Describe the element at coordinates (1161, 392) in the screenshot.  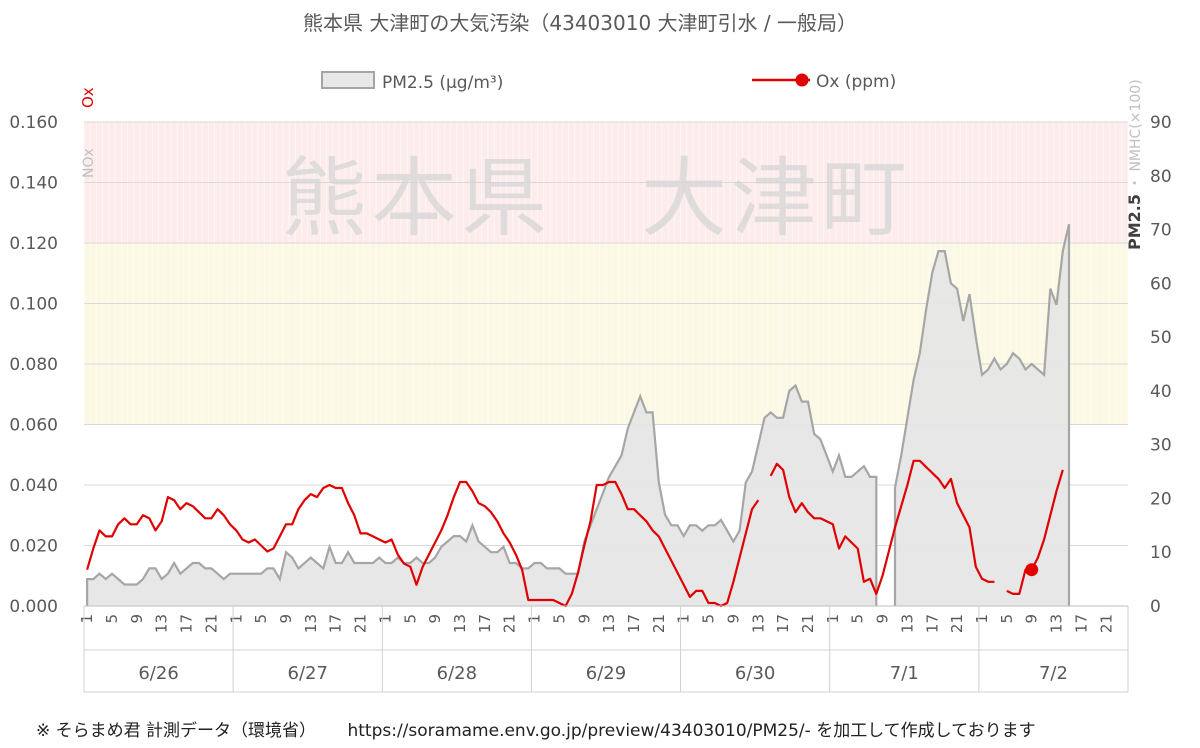
I see `right-tick-label: 40` at that location.